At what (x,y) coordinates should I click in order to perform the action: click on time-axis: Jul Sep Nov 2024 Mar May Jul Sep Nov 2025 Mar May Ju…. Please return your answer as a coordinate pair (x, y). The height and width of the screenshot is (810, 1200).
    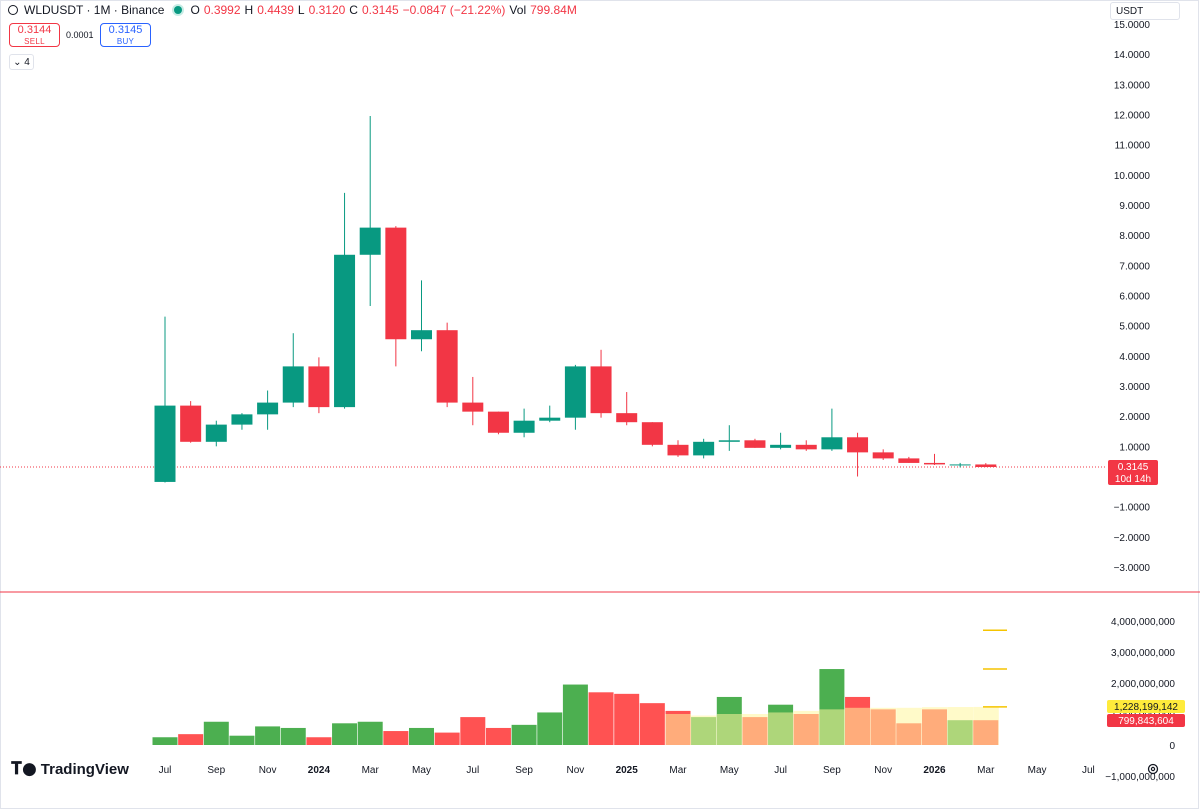
    Looking at the image, I should click on (627, 770).